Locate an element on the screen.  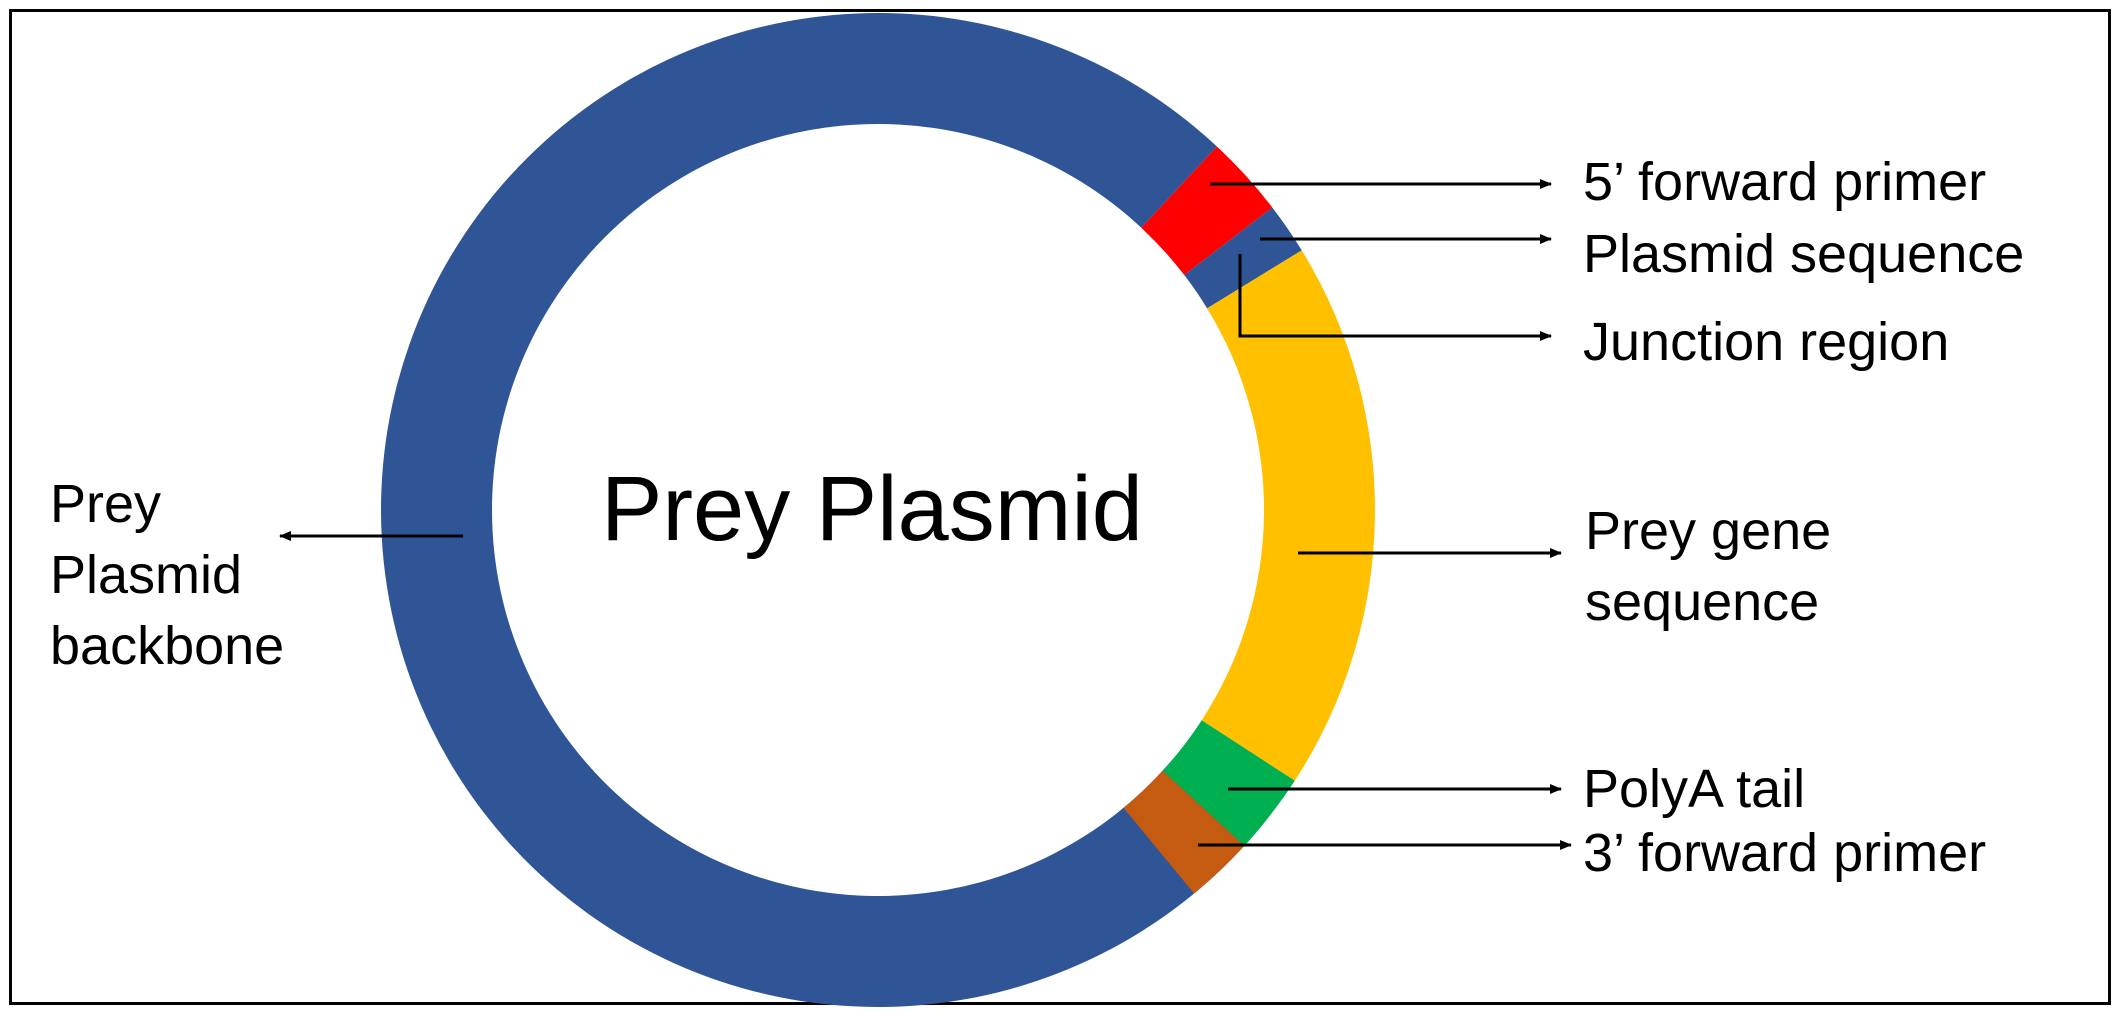
label-backbone-line1: Prey is located at coordinates (105, 504).